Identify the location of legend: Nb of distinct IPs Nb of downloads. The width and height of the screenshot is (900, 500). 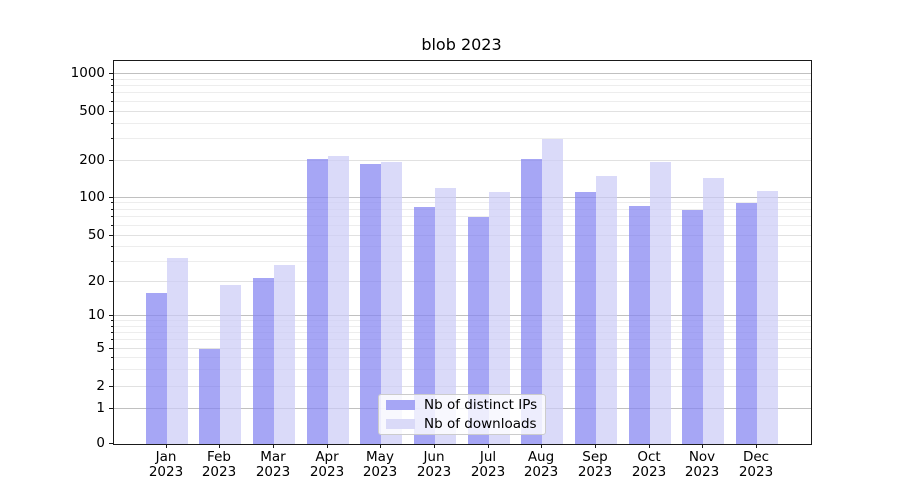
(462, 414).